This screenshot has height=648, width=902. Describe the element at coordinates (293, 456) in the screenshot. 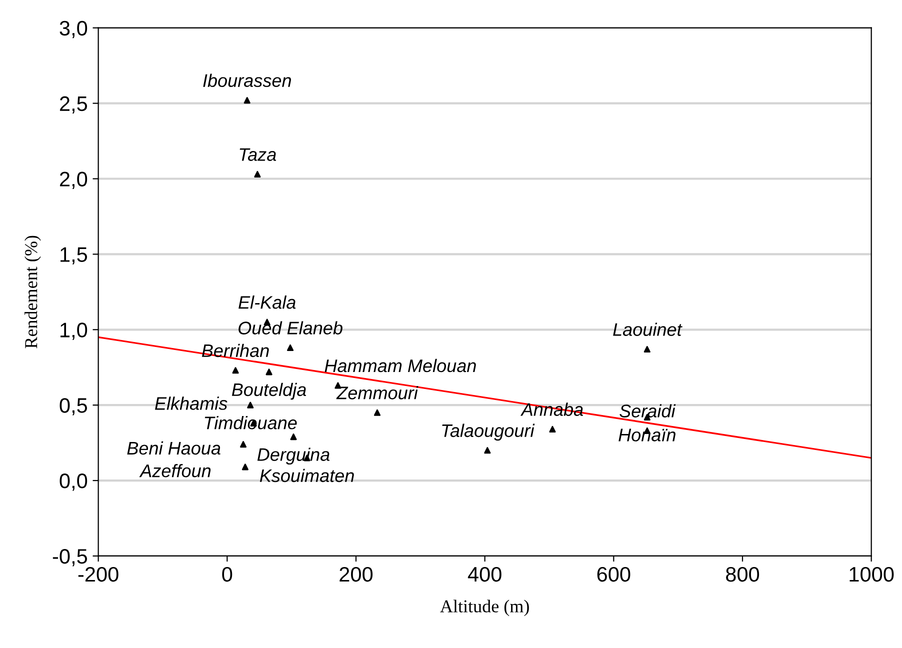

I see `annotation: Derguina` at that location.